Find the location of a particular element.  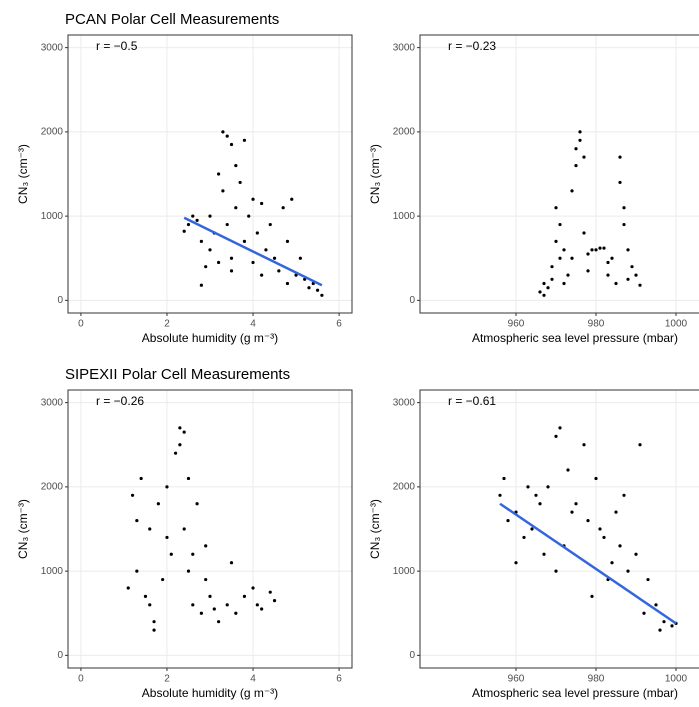

y-tick-label: 3000 is located at coordinates (52, 402).